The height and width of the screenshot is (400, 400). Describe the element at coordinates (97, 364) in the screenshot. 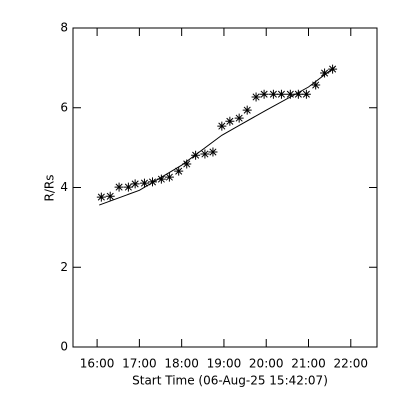

I see `x-tick-label: 16:00` at that location.